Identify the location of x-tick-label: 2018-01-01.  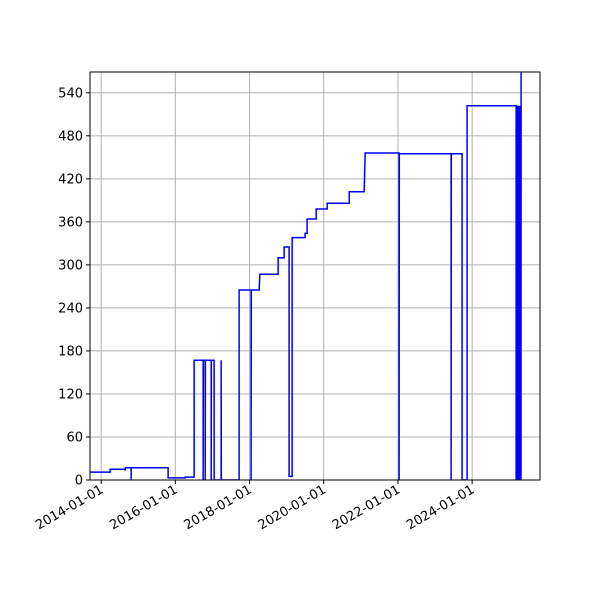
(218, 507).